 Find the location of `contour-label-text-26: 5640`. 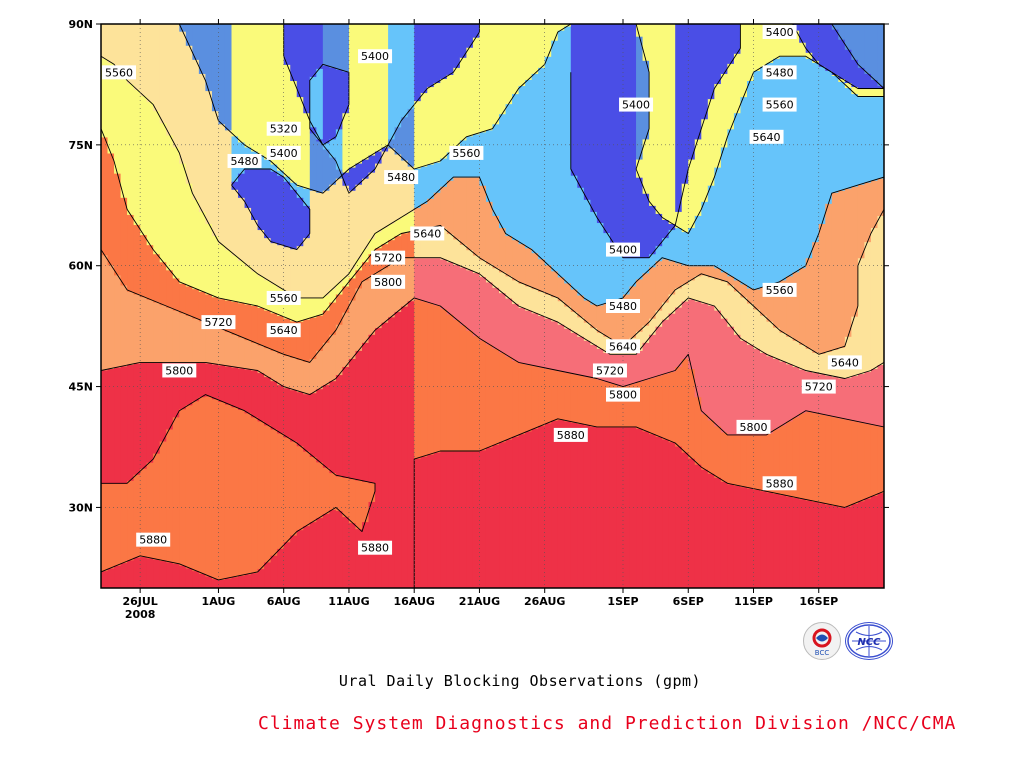

contour-label-text-26: 5640 is located at coordinates (767, 137).